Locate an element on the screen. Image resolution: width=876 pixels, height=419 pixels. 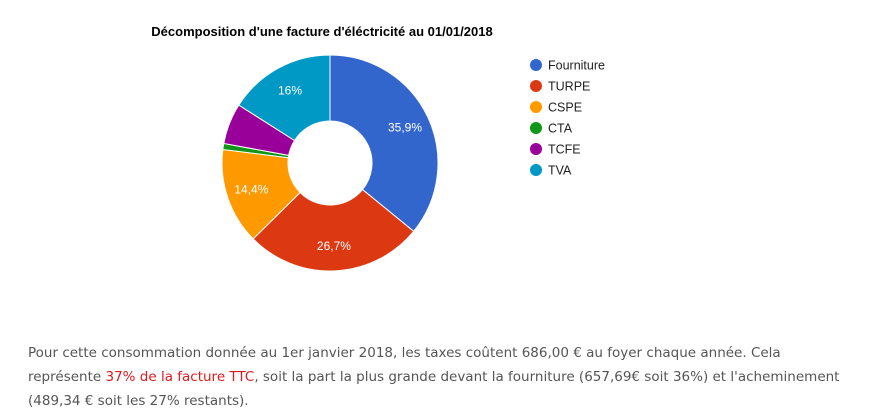
slice-label-fourniture: 35,9% is located at coordinates (405, 127).